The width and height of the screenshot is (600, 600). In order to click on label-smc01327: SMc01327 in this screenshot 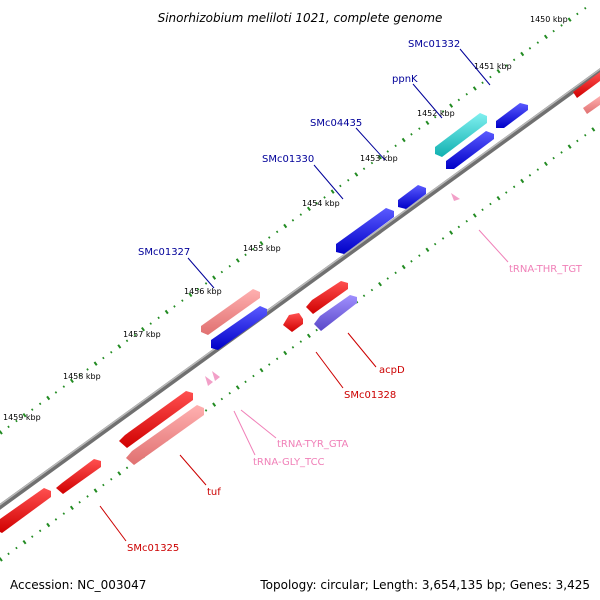, I will do `click(164, 252)`.